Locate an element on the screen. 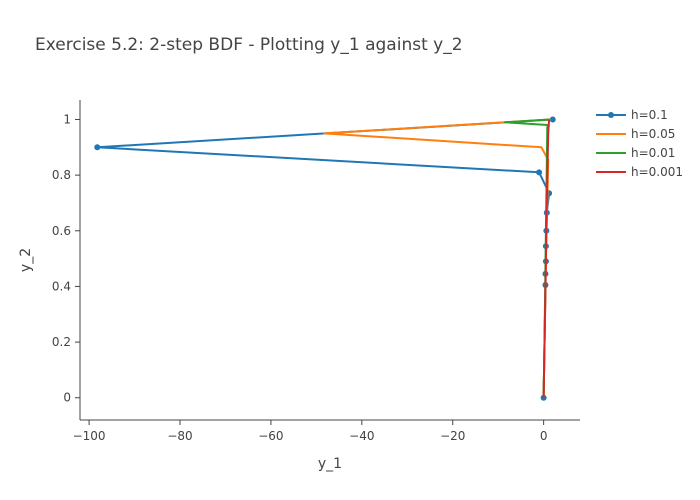 The height and width of the screenshot is (500, 700). legend: h=0.1 h=0.05 h=0.01 h=0.001 is located at coordinates (639, 143).